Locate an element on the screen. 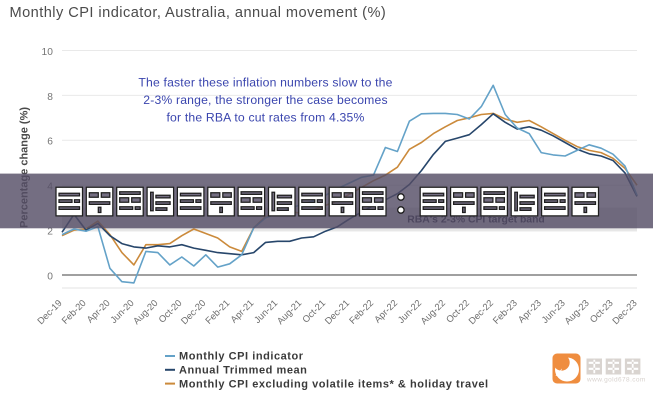 This screenshot has height=400, width=653. svg-text: Annual Trimmed mean is located at coordinates (243, 371).